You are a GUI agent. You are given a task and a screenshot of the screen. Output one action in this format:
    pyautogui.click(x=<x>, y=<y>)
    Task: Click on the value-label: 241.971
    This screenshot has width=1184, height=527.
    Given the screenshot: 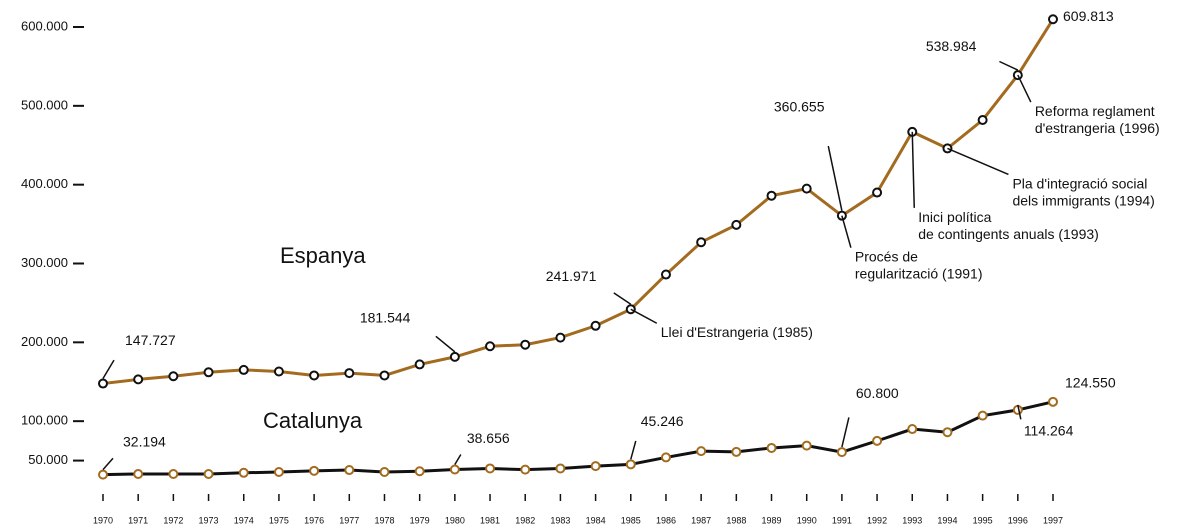 What is the action you would take?
    pyautogui.click(x=571, y=276)
    